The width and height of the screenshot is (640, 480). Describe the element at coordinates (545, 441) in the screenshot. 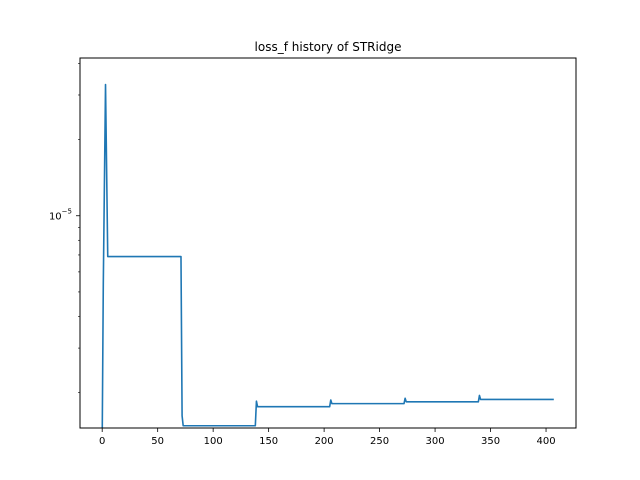

I see `x-tick-label: 400` at that location.